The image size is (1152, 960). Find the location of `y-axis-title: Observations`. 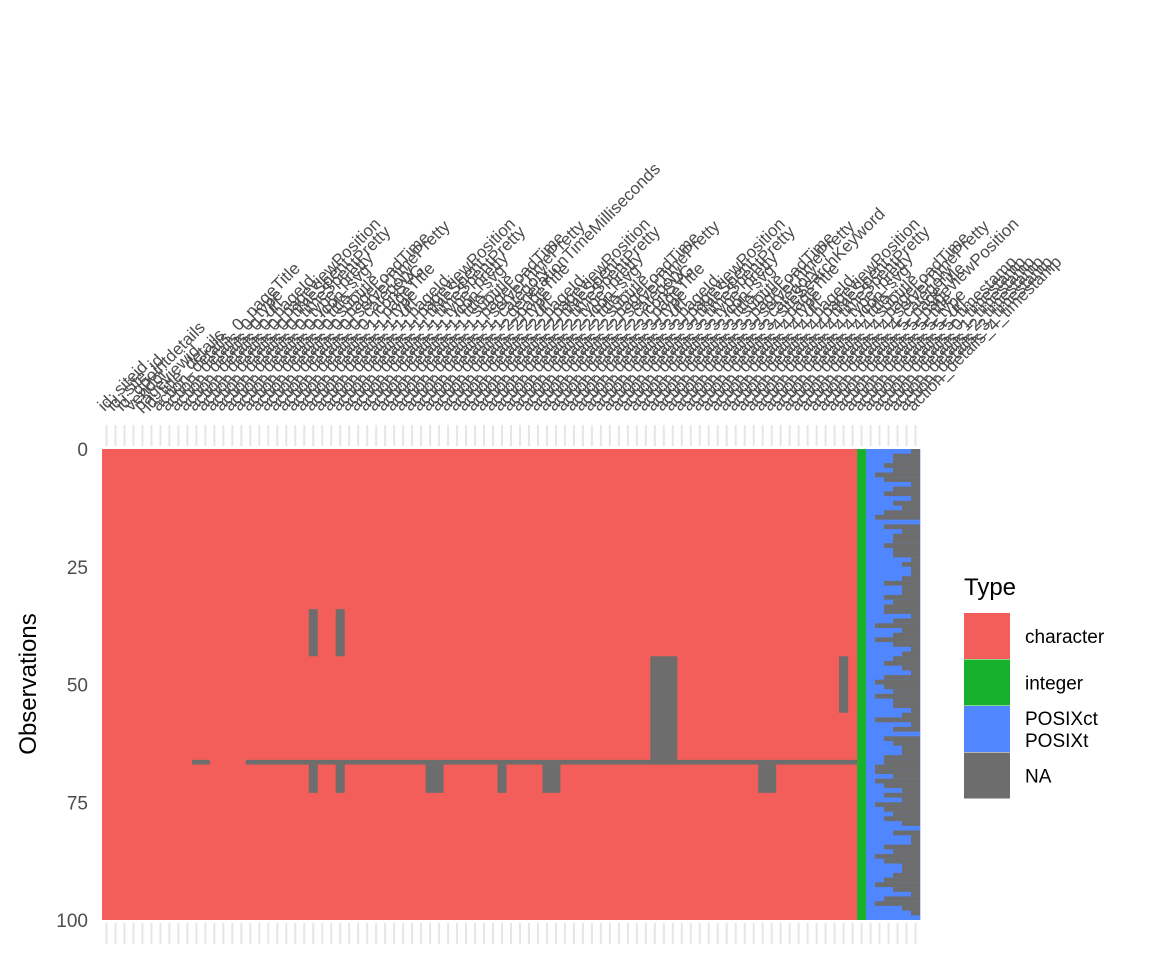

y-axis-title: Observations is located at coordinates (28, 683).